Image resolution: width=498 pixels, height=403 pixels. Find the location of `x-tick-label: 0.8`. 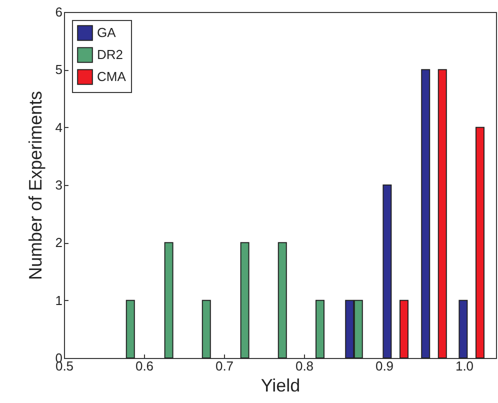

x-tick-label: 0.8 is located at coordinates (304, 366).